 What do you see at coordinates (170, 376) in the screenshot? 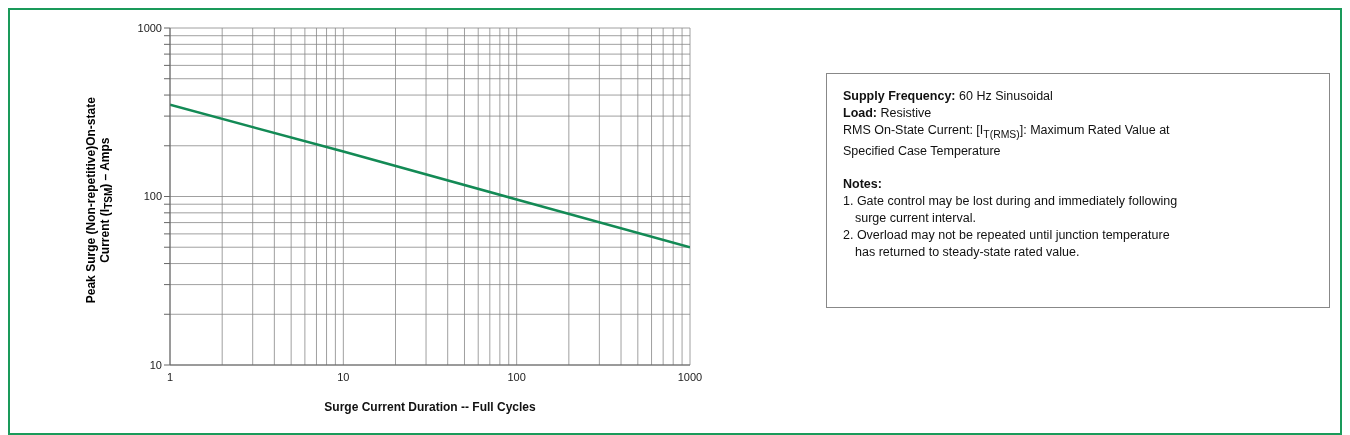
I see `x-tick-label: 1` at bounding box center [170, 376].